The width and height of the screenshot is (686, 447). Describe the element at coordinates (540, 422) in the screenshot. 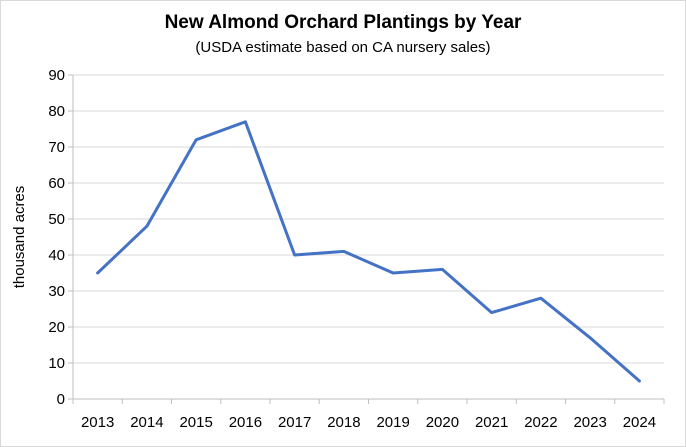

I see `x-tick-label-2022: 2022` at that location.